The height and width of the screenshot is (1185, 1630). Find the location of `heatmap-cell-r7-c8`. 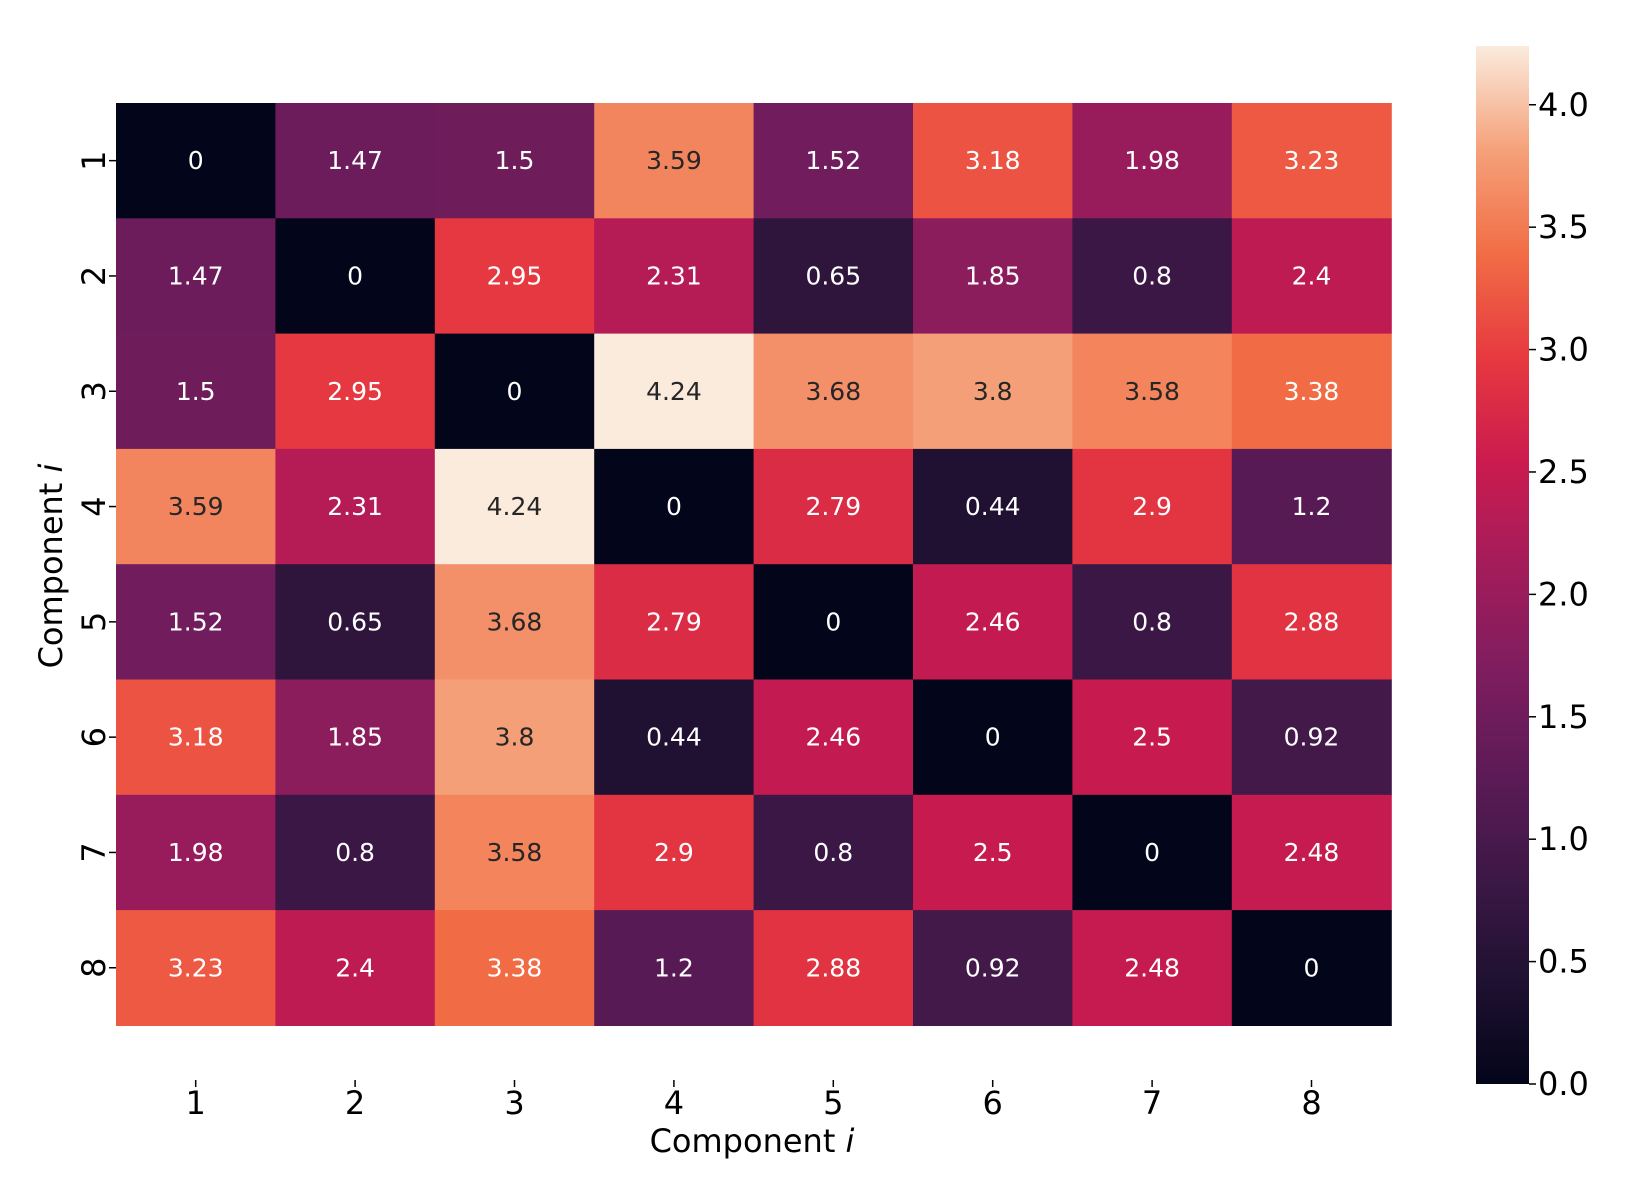

heatmap-cell-r7-c8 is located at coordinates (1311, 852).